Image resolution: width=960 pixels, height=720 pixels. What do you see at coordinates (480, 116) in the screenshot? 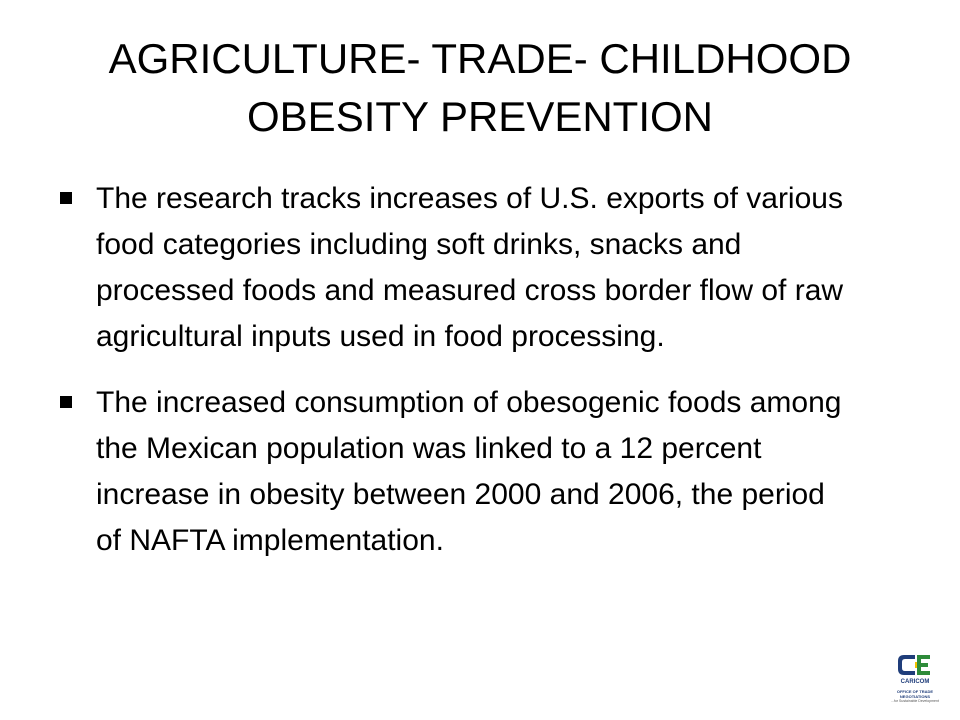
I see `slide-title-line-2: OBESITY PREVENTION` at bounding box center [480, 116].